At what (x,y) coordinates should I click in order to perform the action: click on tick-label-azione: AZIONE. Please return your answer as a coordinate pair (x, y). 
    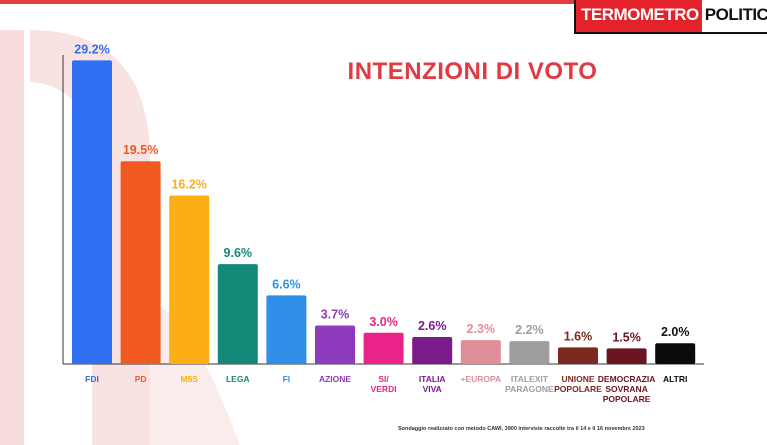
    Looking at the image, I should click on (335, 379).